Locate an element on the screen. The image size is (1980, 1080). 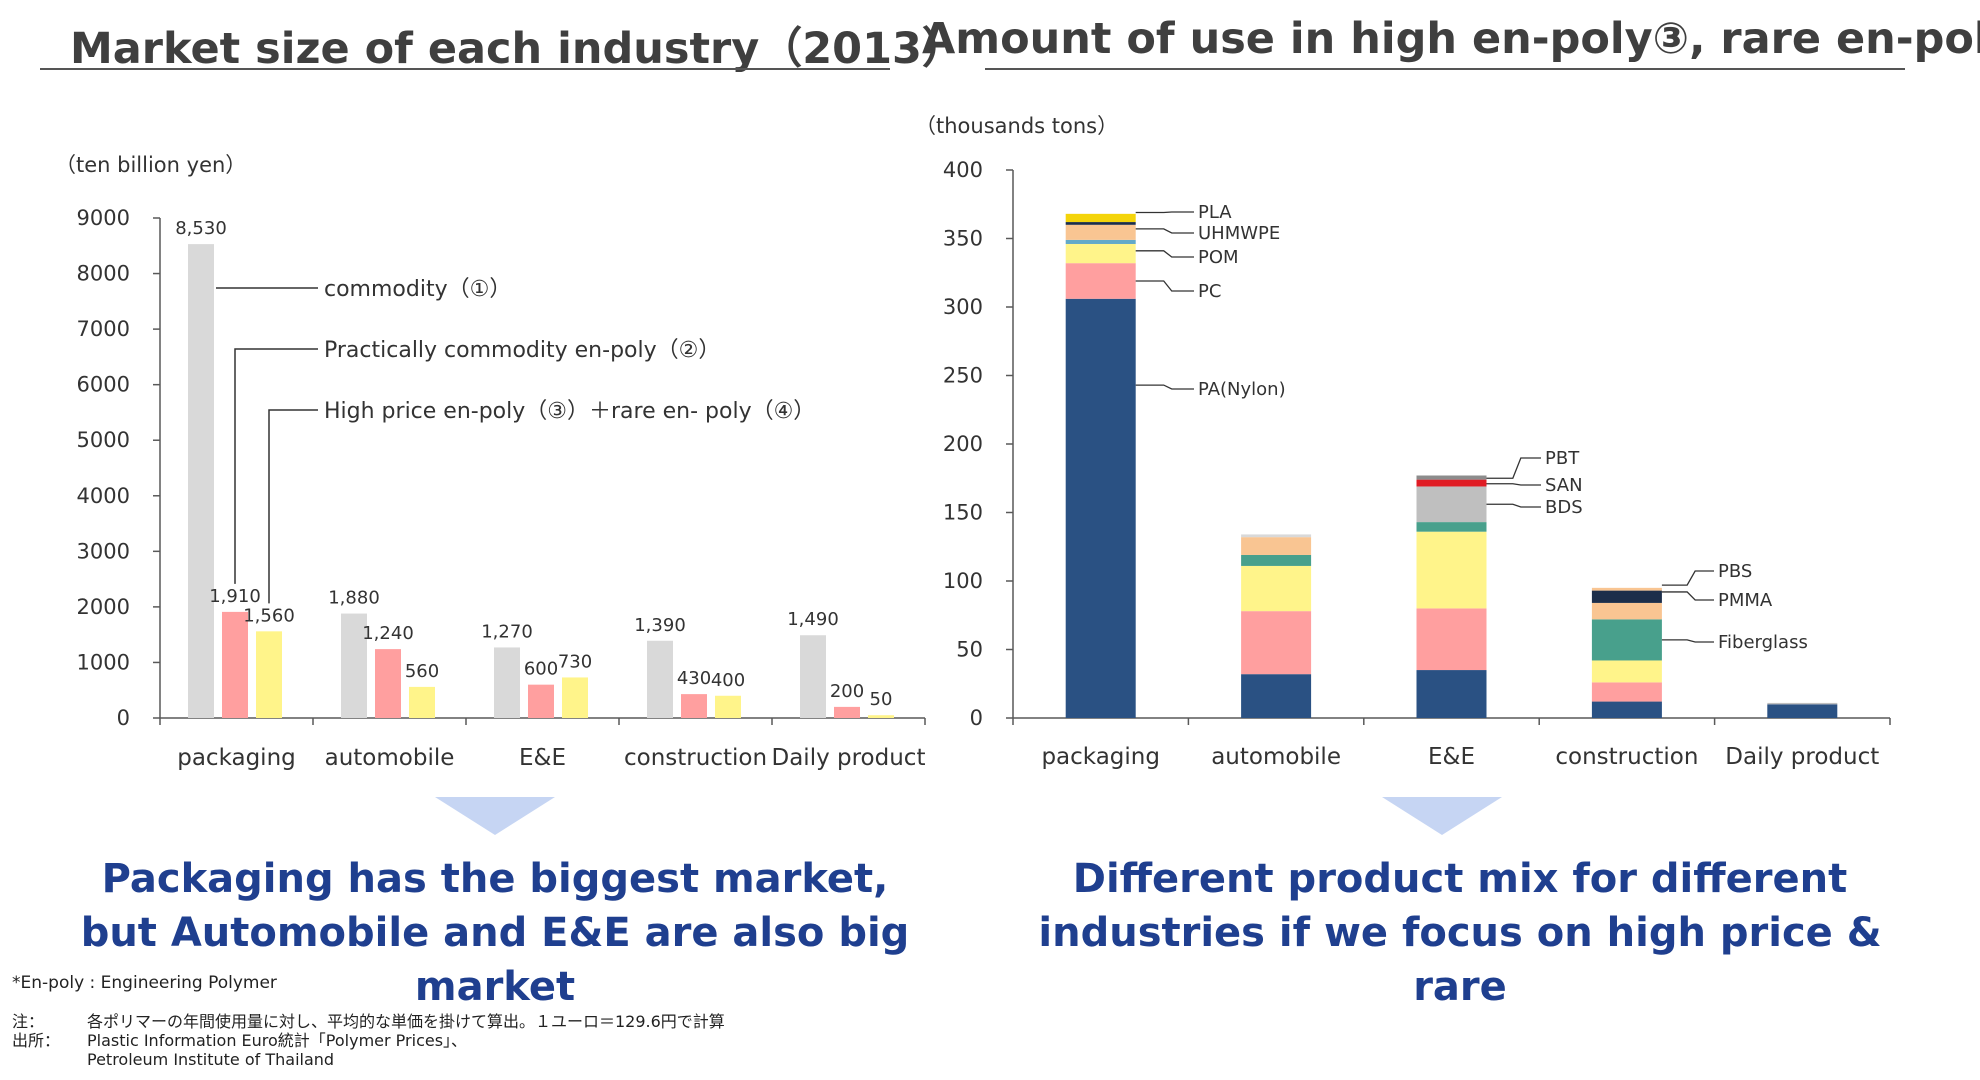
legend-label: Practically commodity en-poly（②） is located at coordinates (522, 350).